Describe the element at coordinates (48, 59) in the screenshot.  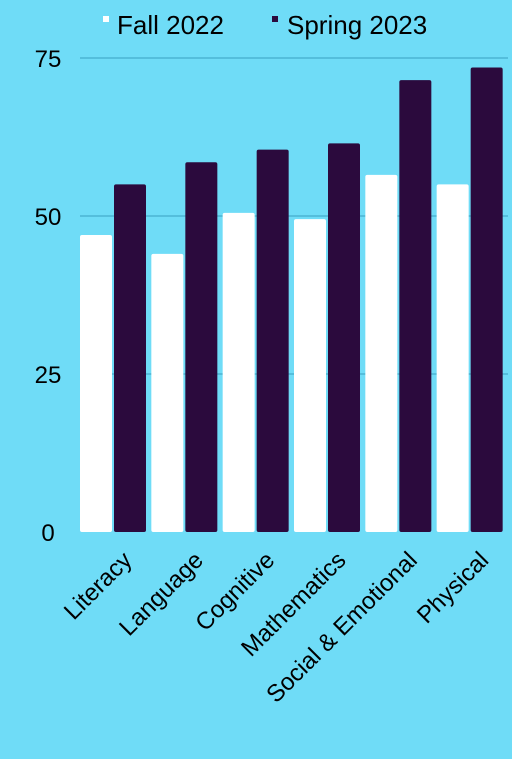
I see `y-tick-label-75: 75` at that location.